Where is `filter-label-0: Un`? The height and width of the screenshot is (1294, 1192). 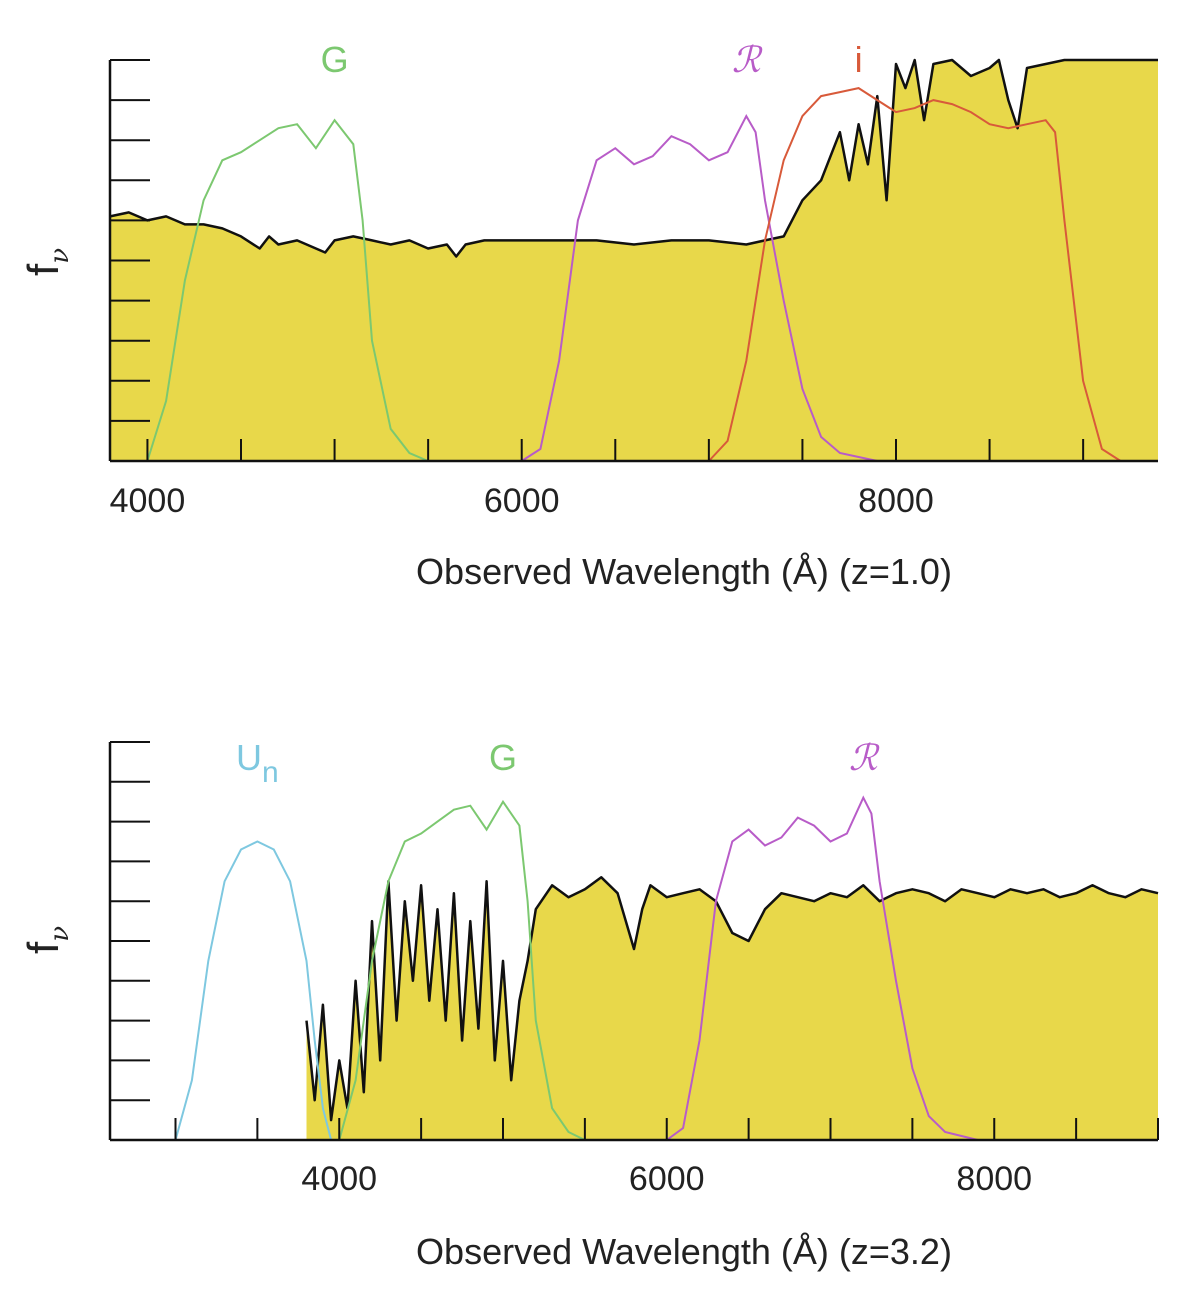 filter-label-0: Un is located at coordinates (257, 763).